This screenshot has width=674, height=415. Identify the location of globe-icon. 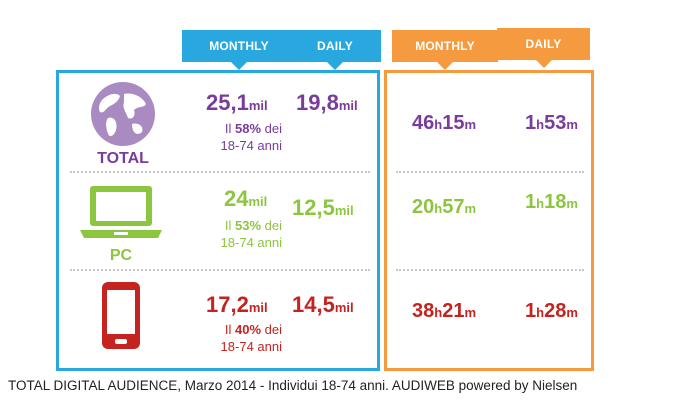
(123, 116).